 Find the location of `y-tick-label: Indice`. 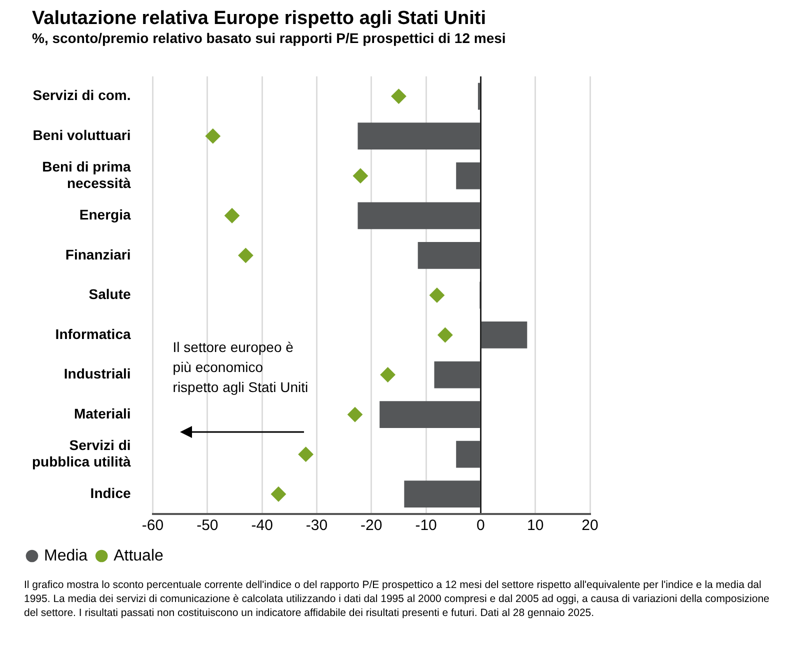

y-tick-label: Indice is located at coordinates (110, 492).